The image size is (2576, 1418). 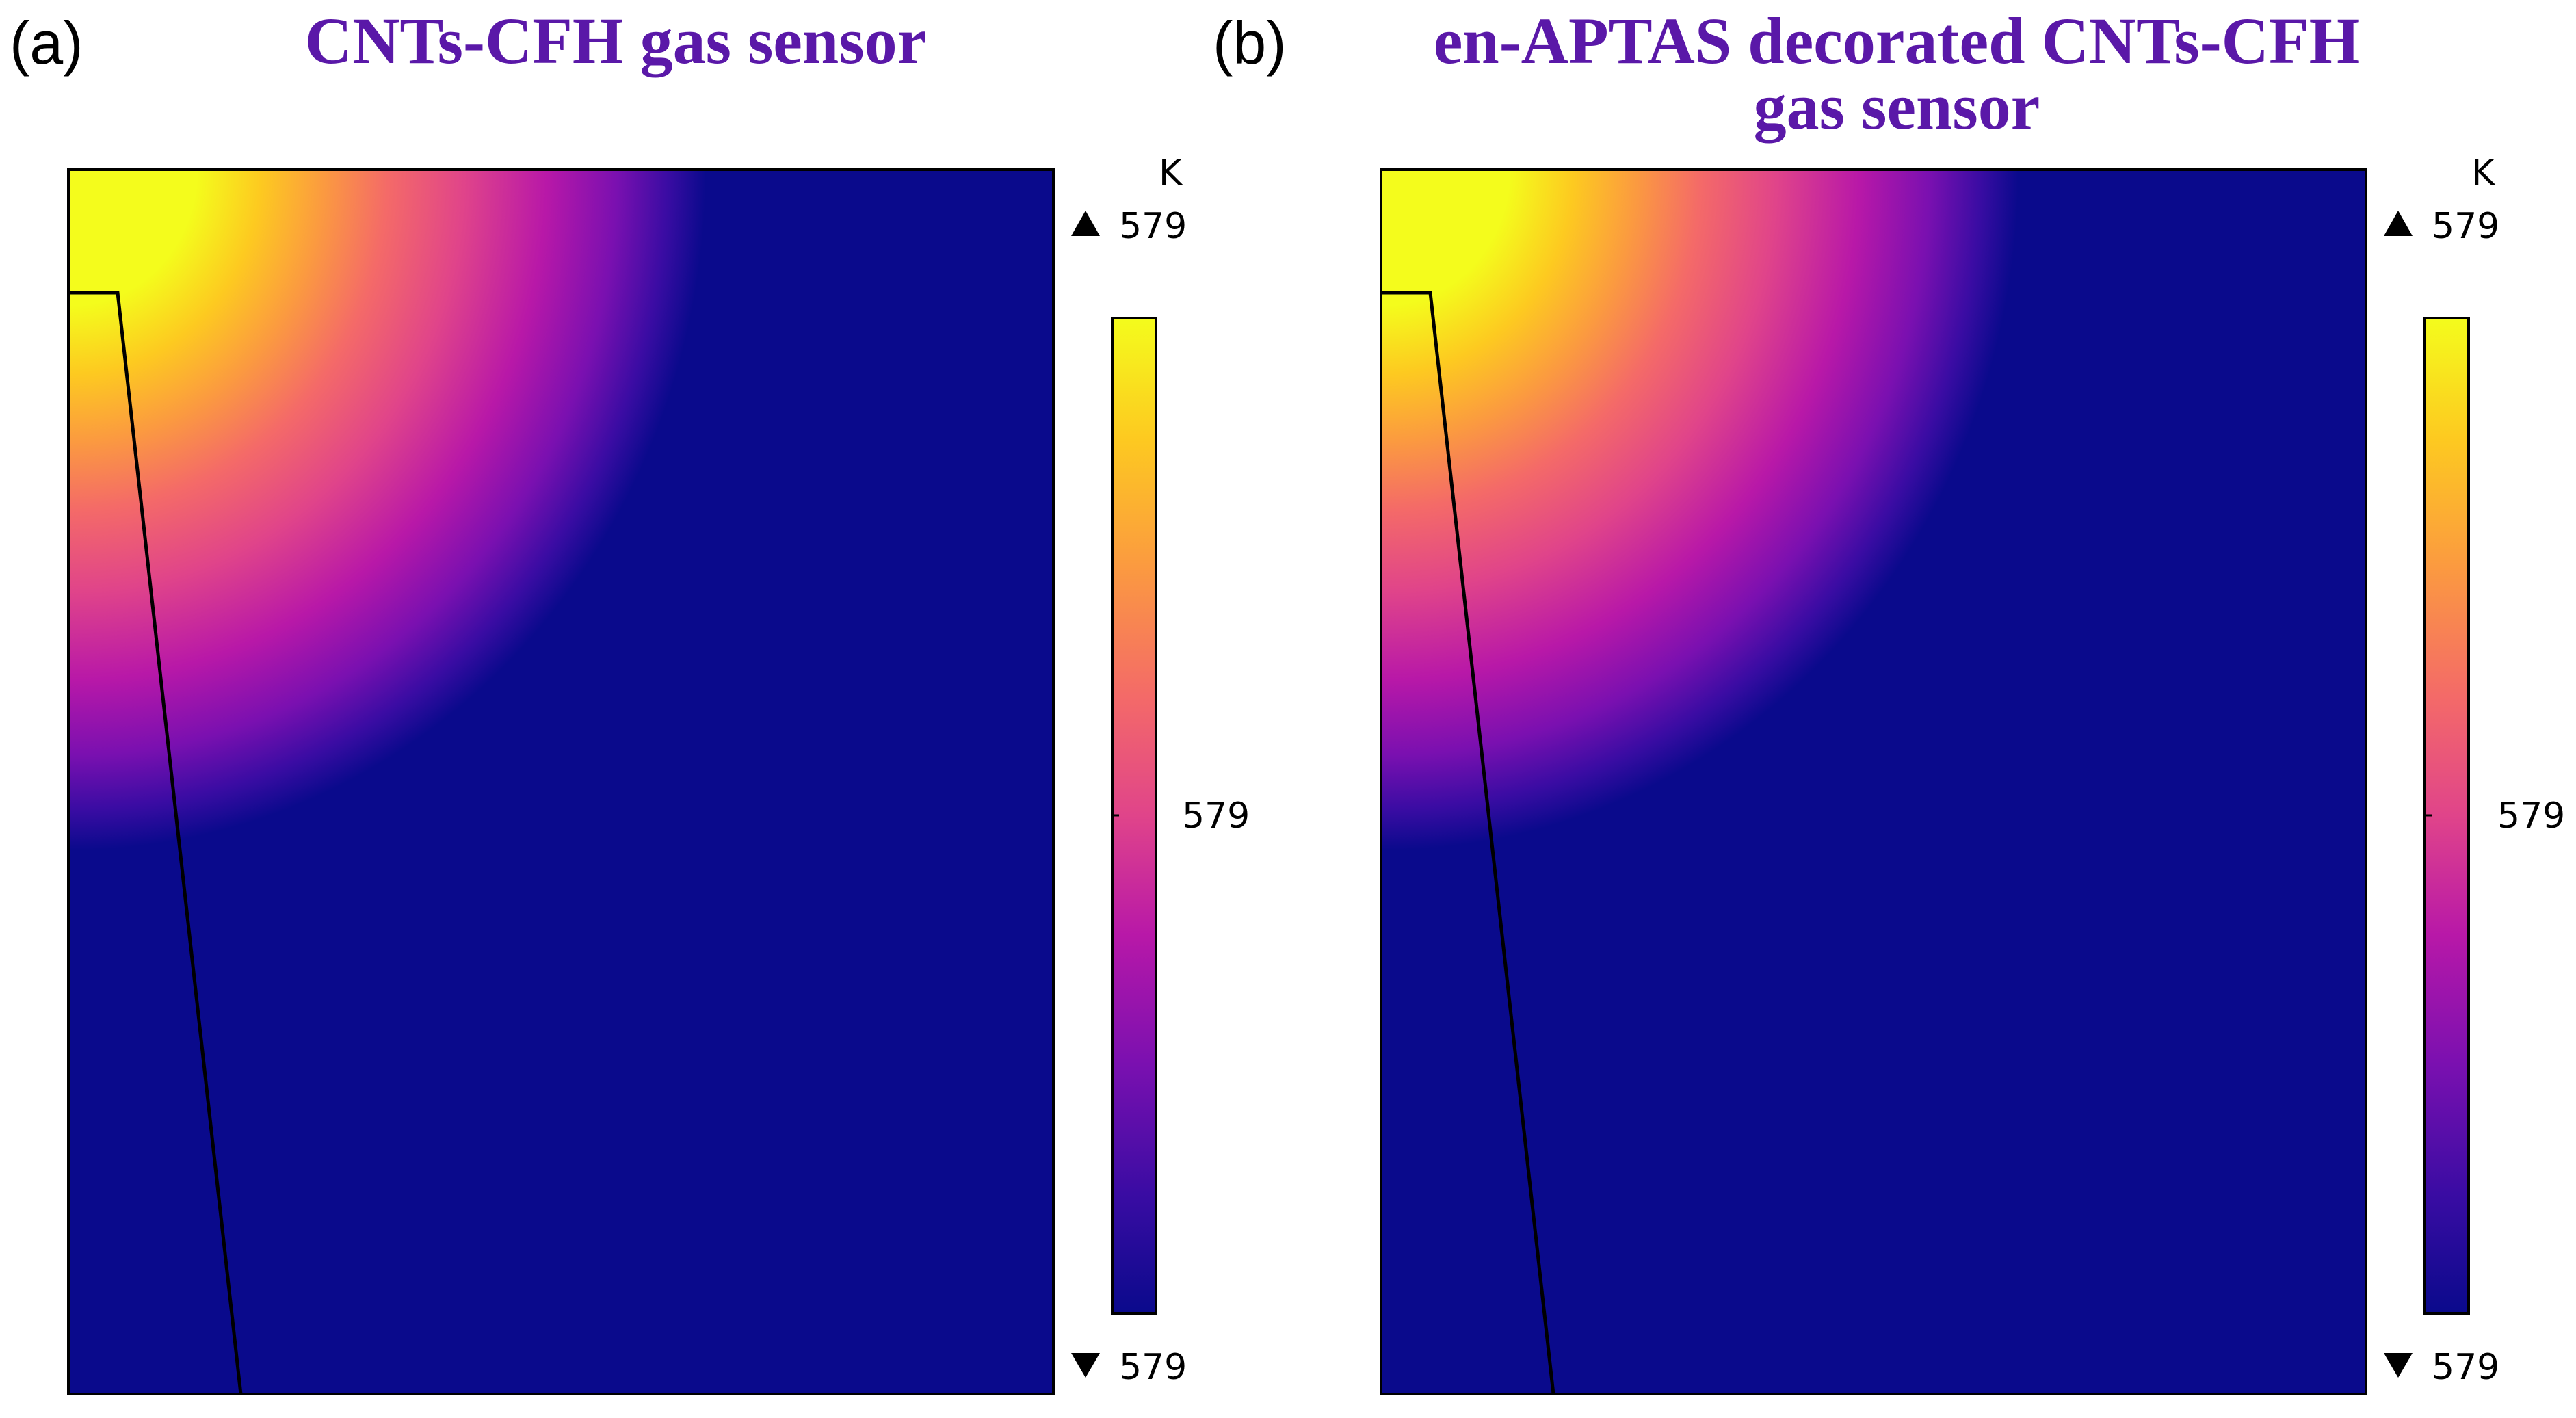 I want to click on panel-label: (b), so click(x=1250, y=43).